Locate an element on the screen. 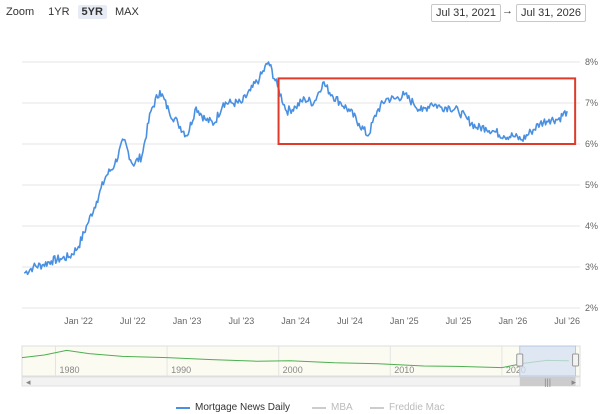 The image size is (610, 414). legend-line-mortgage-news-daily is located at coordinates (183, 407).